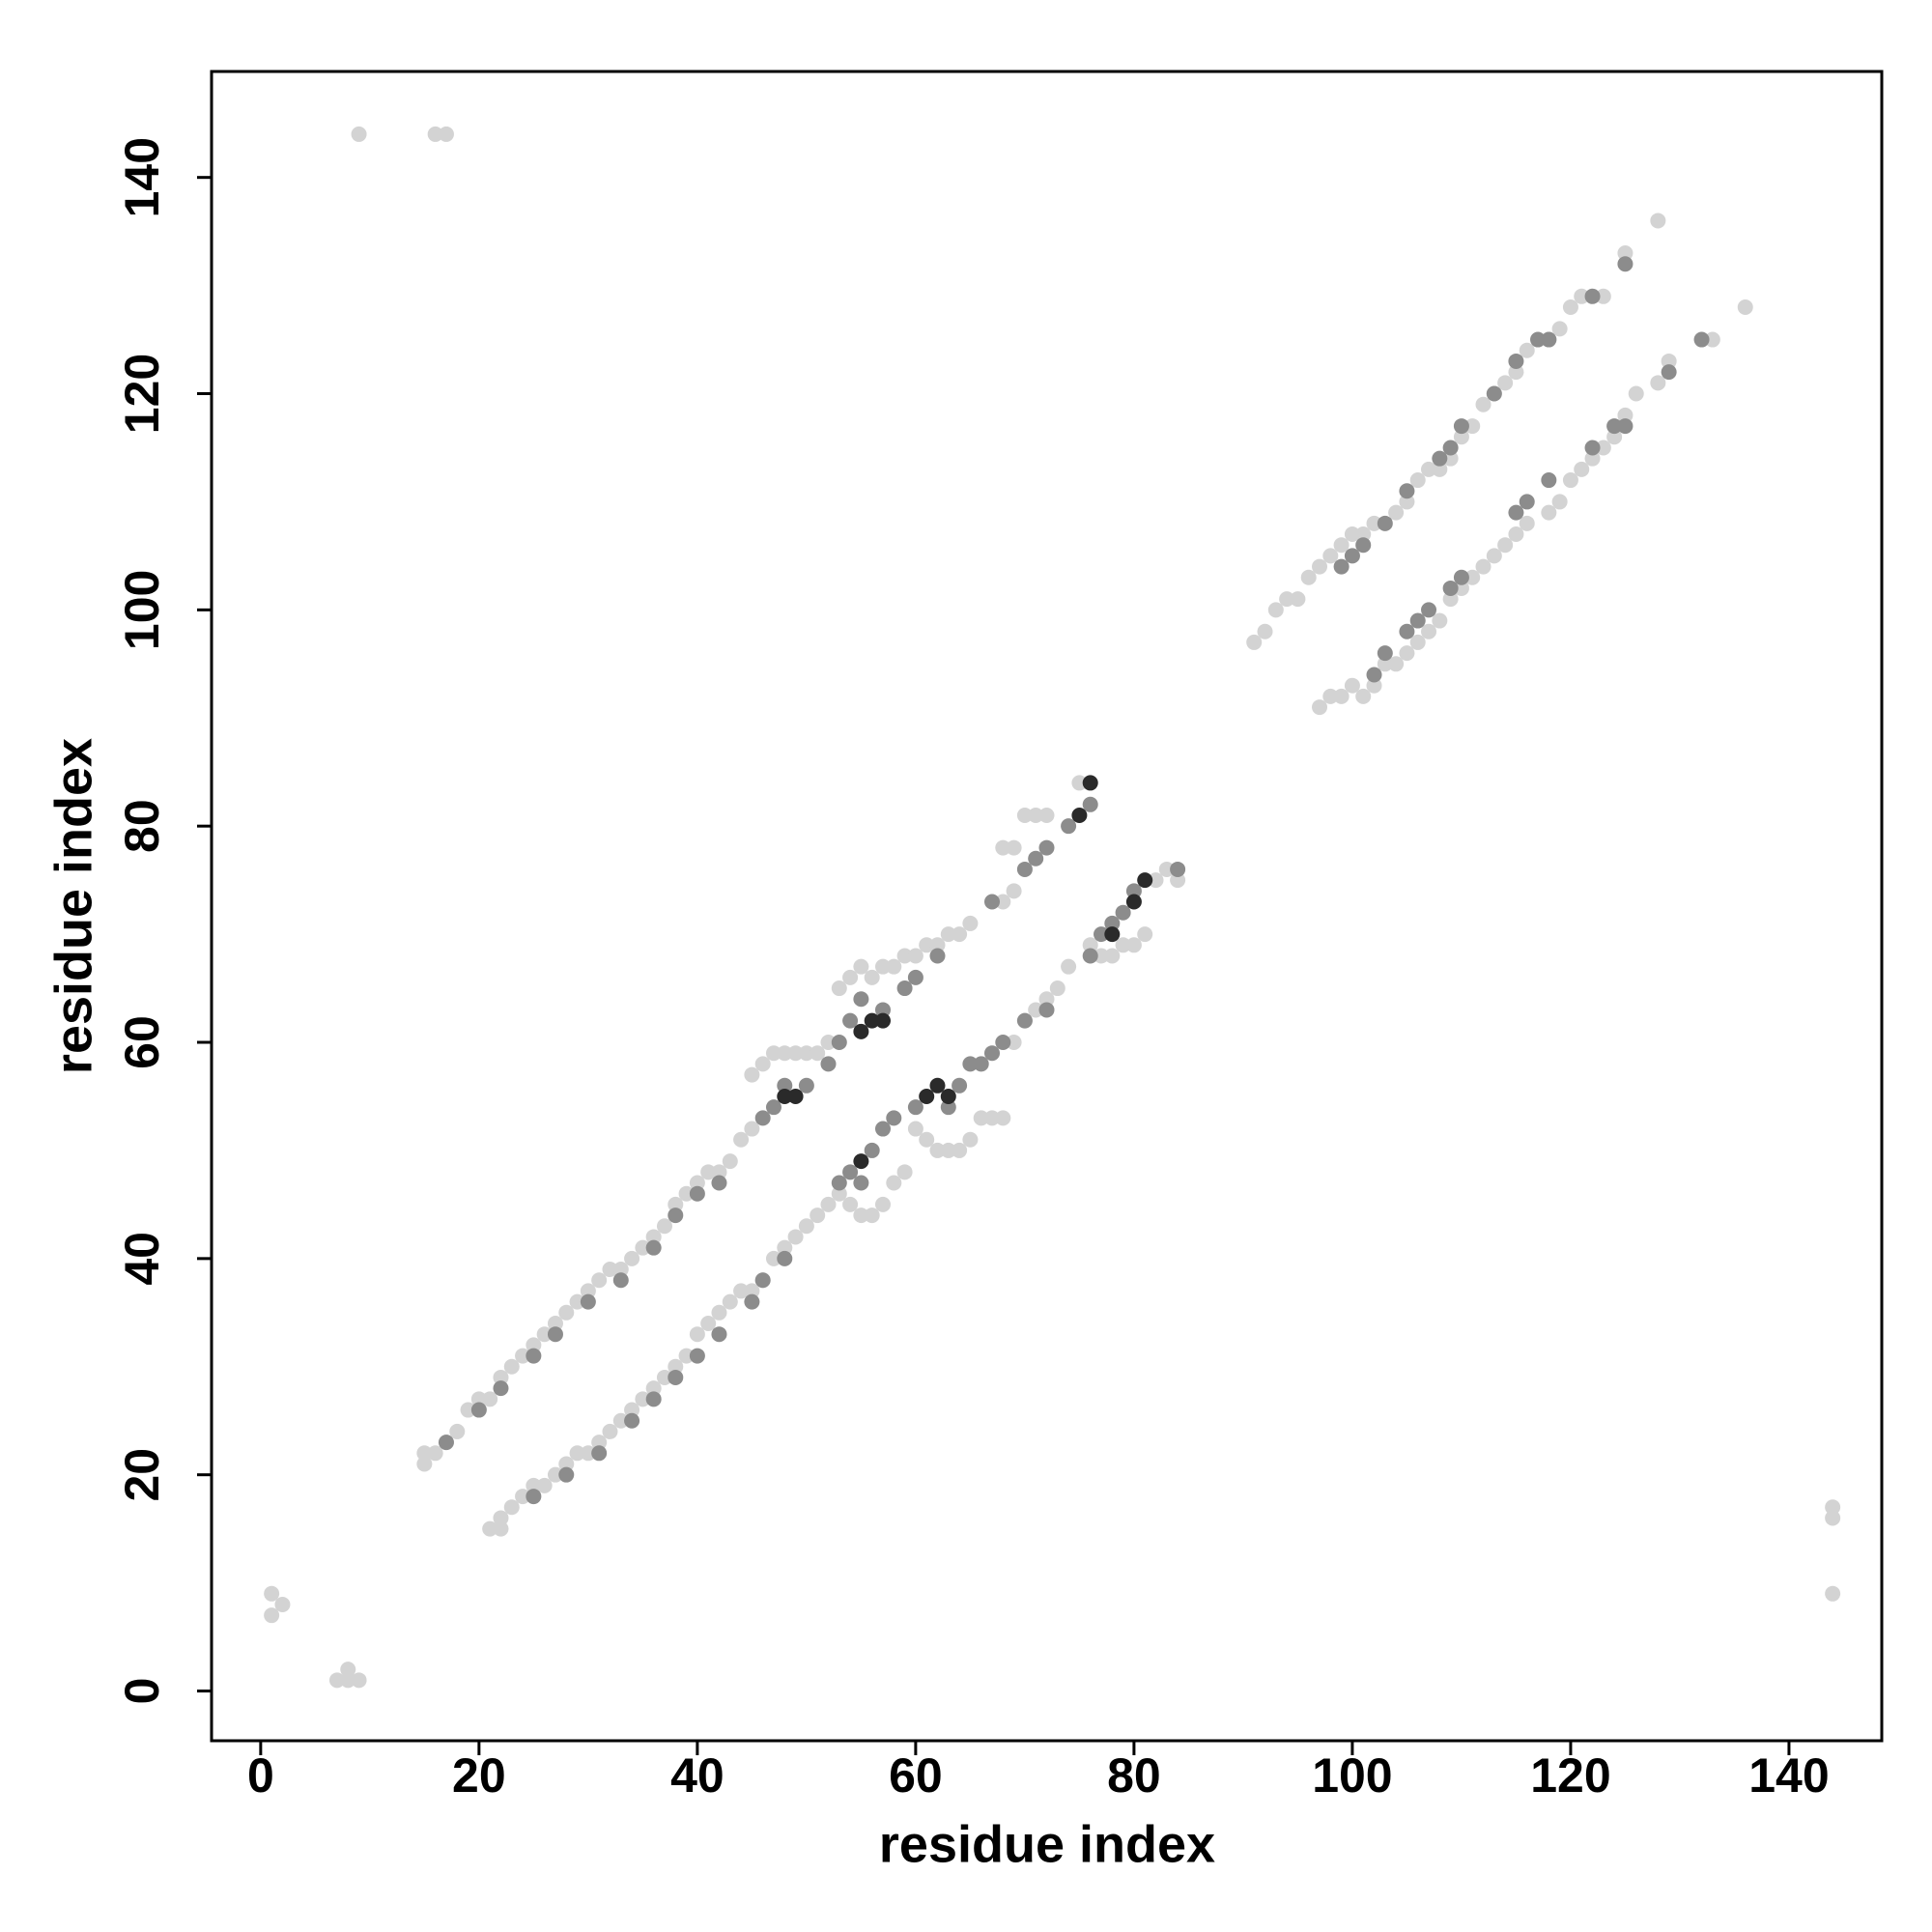  Describe the element at coordinates (142, 1691) in the screenshot. I see `y-tick-label: 0` at that location.